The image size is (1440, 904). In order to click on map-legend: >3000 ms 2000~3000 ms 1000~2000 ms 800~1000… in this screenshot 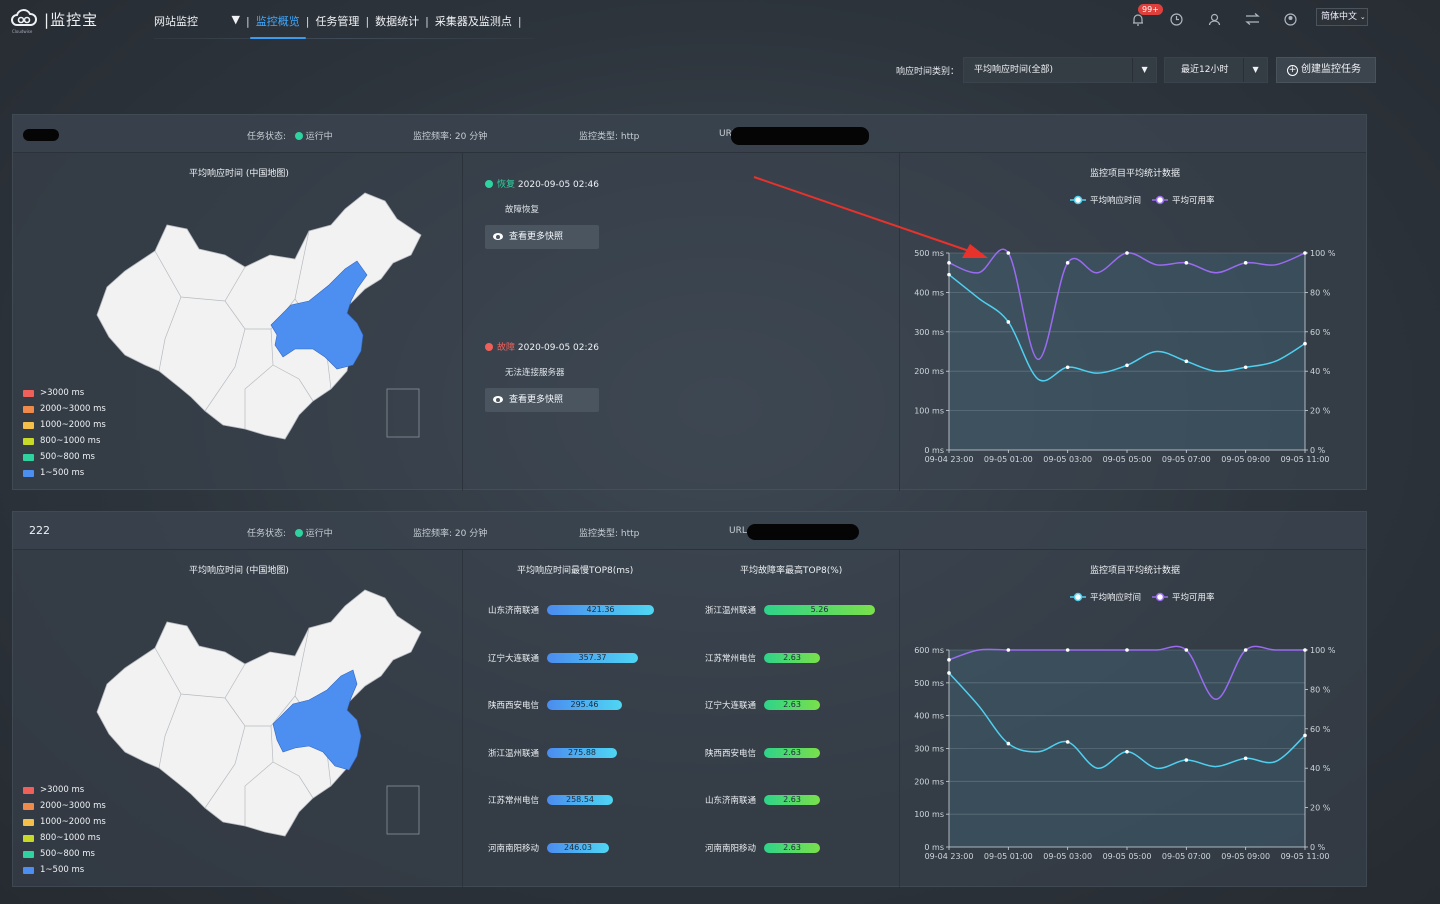, I will do `click(64, 830)`.